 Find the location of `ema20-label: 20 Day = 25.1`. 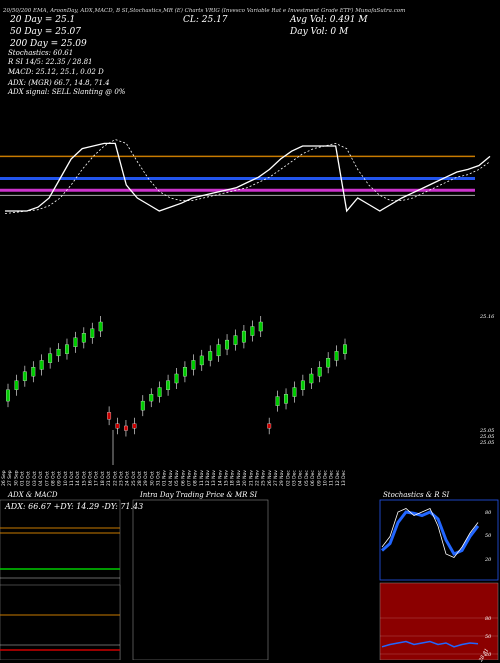

ema20-label: 20 Day = 25.1 is located at coordinates (43, 20).